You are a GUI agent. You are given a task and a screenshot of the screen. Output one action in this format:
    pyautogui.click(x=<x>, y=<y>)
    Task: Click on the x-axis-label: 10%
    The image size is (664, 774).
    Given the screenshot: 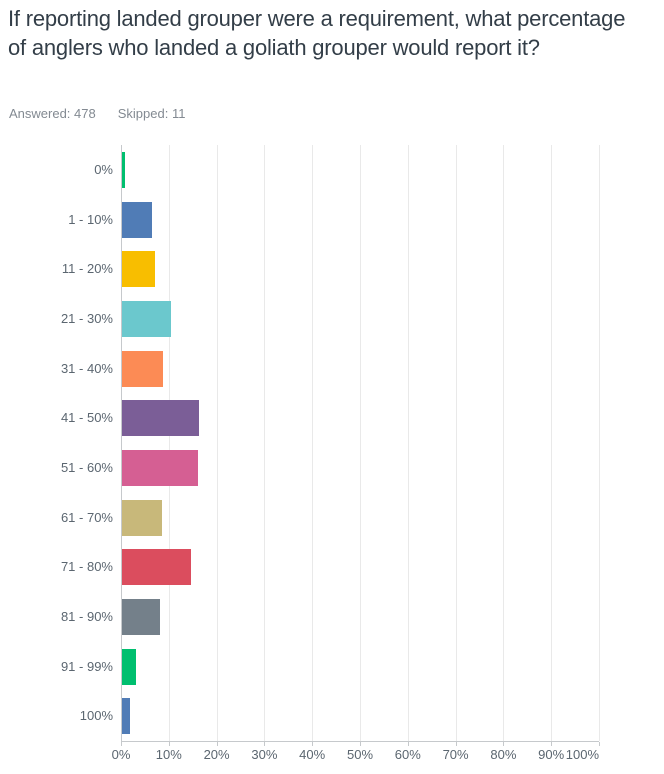 What is the action you would take?
    pyautogui.click(x=168, y=754)
    